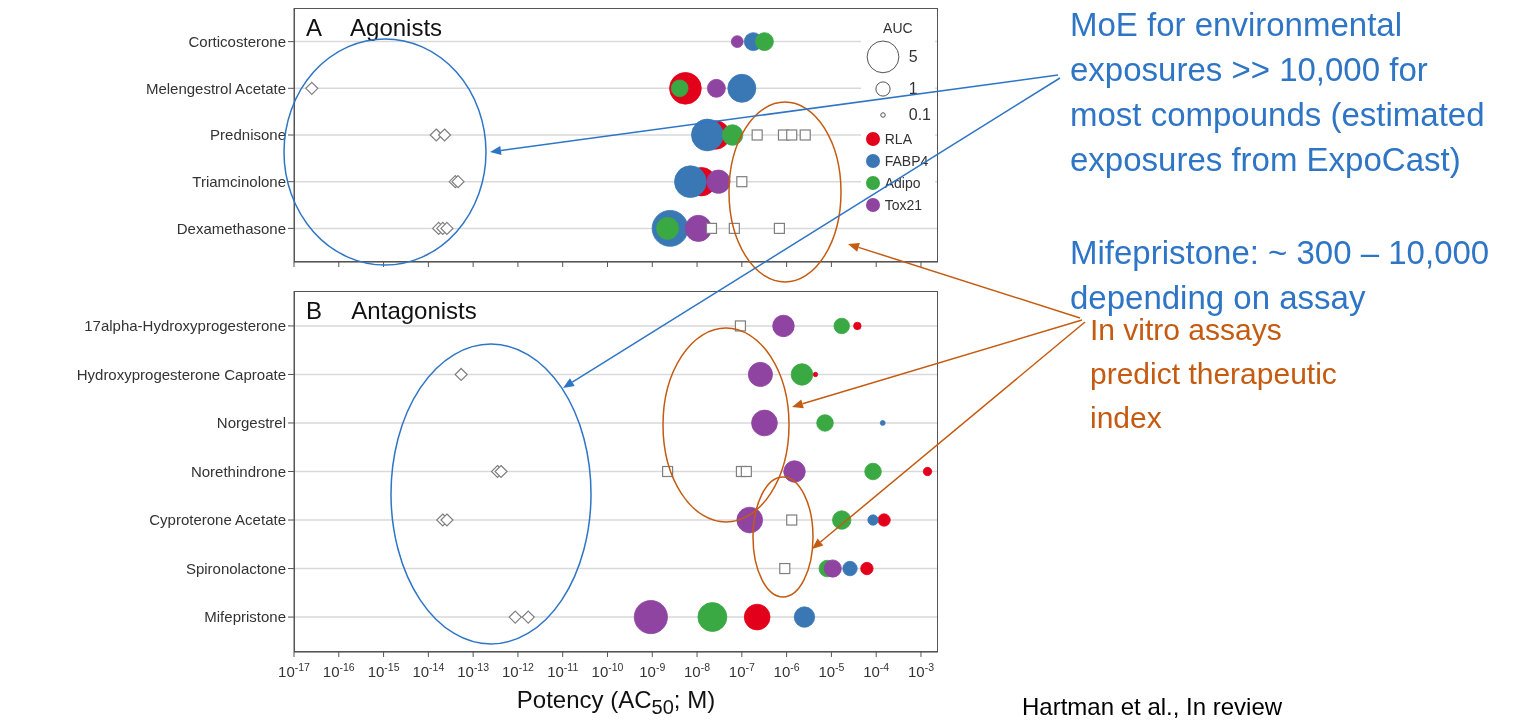 This screenshot has width=1525, height=727. What do you see at coordinates (338, 670) in the screenshot?
I see `x-tick-label: 10$^{-16}$` at bounding box center [338, 670].